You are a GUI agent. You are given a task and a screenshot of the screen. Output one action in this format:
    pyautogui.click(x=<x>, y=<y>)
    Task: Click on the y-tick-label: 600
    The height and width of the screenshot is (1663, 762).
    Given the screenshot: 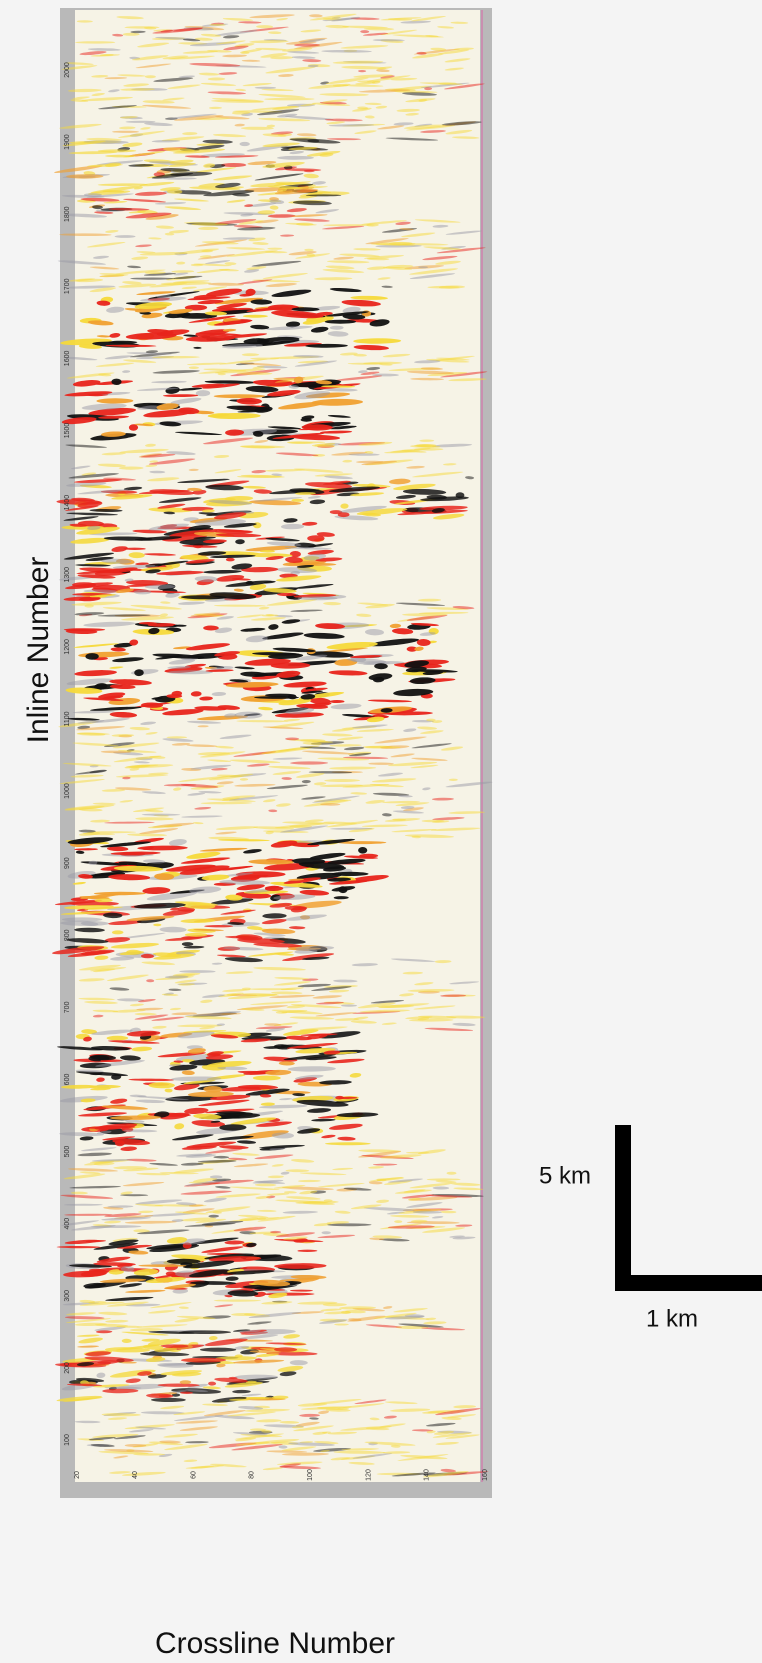 What is the action you would take?
    pyautogui.click(x=67, y=1080)
    